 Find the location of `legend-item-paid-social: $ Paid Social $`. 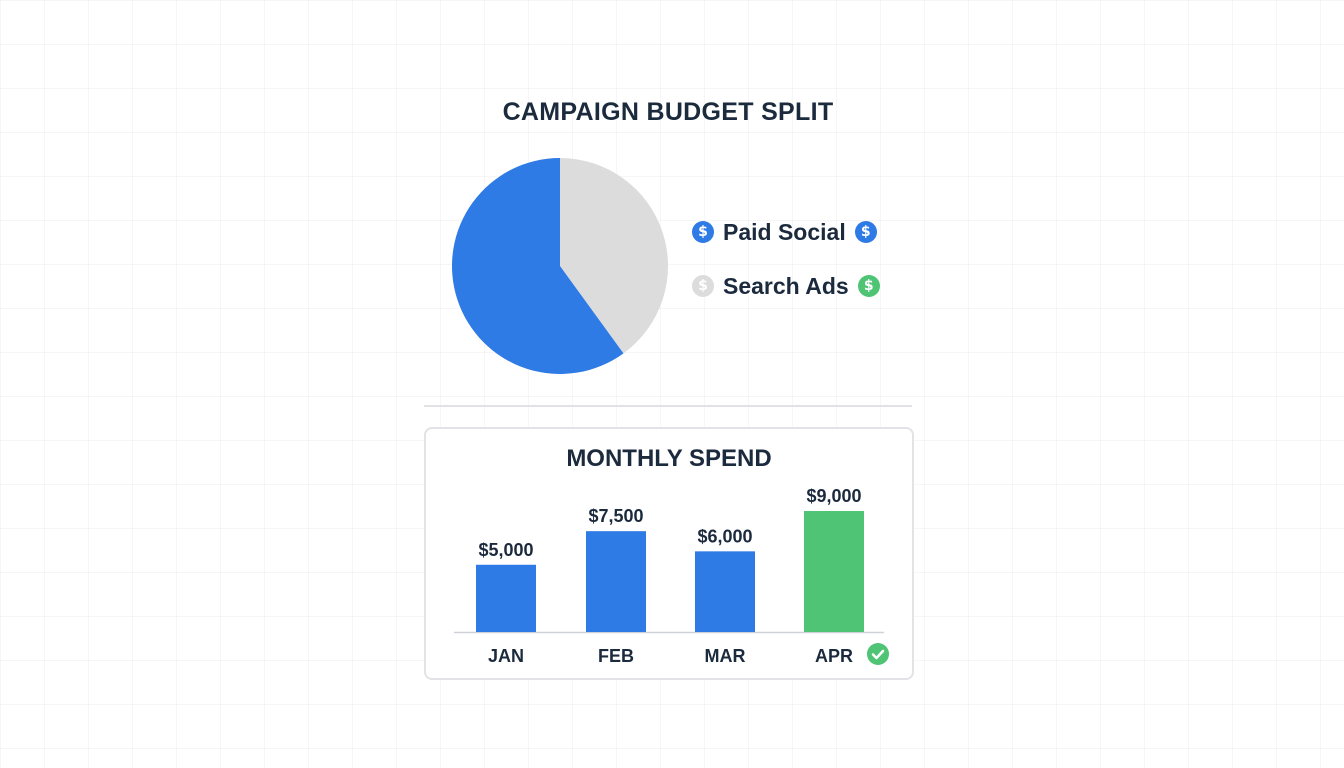

legend-item-paid-social: $ Paid Social $ is located at coordinates (786, 232).